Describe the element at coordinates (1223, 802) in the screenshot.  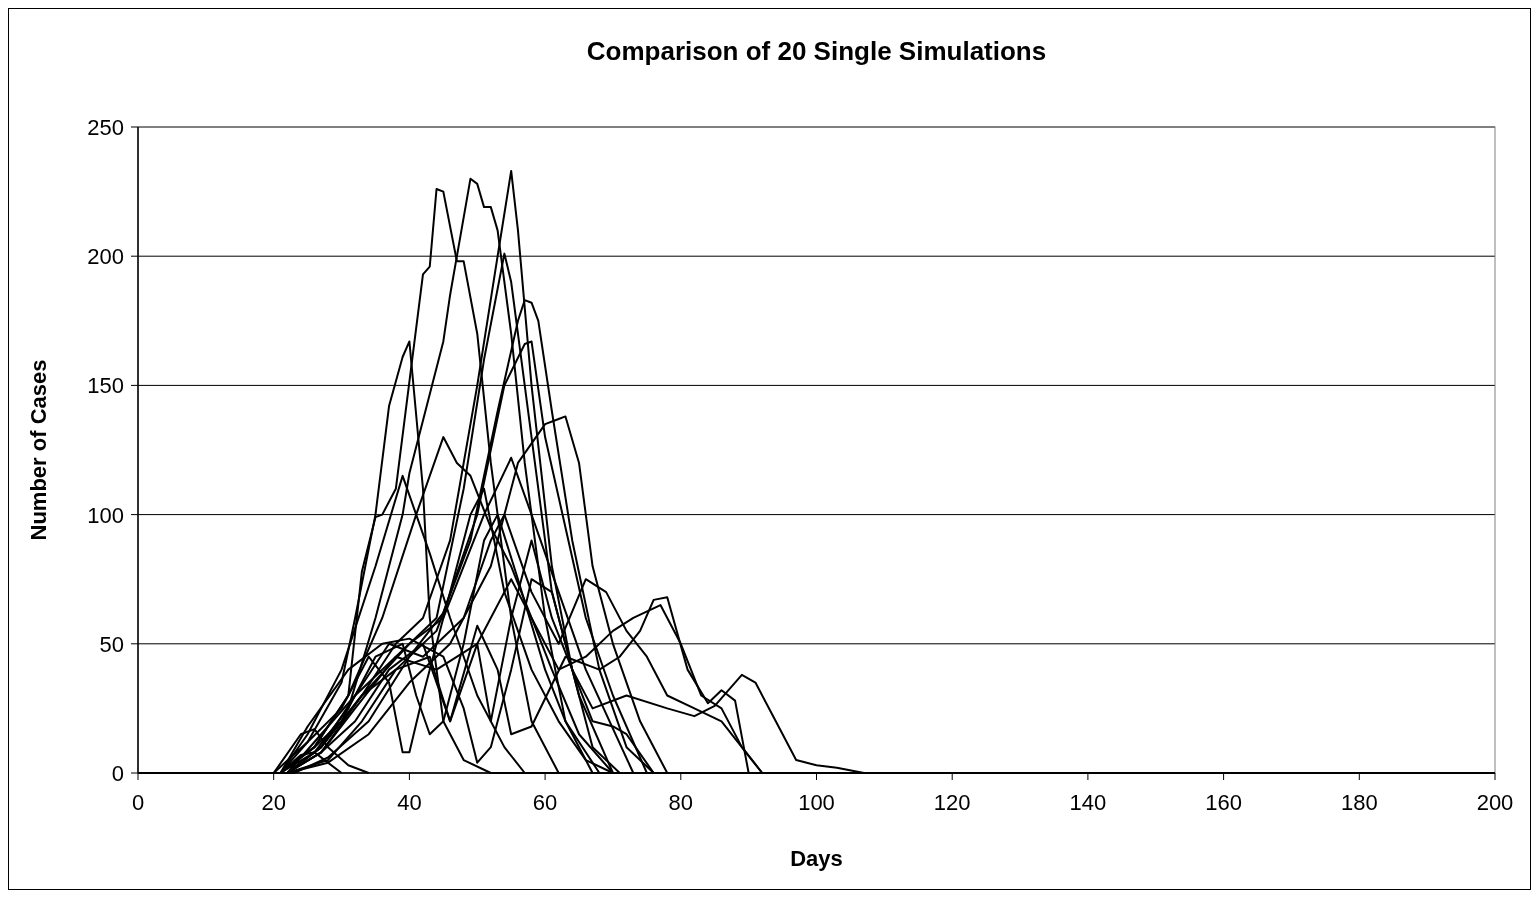
I see `x-tick-label: 160` at that location.